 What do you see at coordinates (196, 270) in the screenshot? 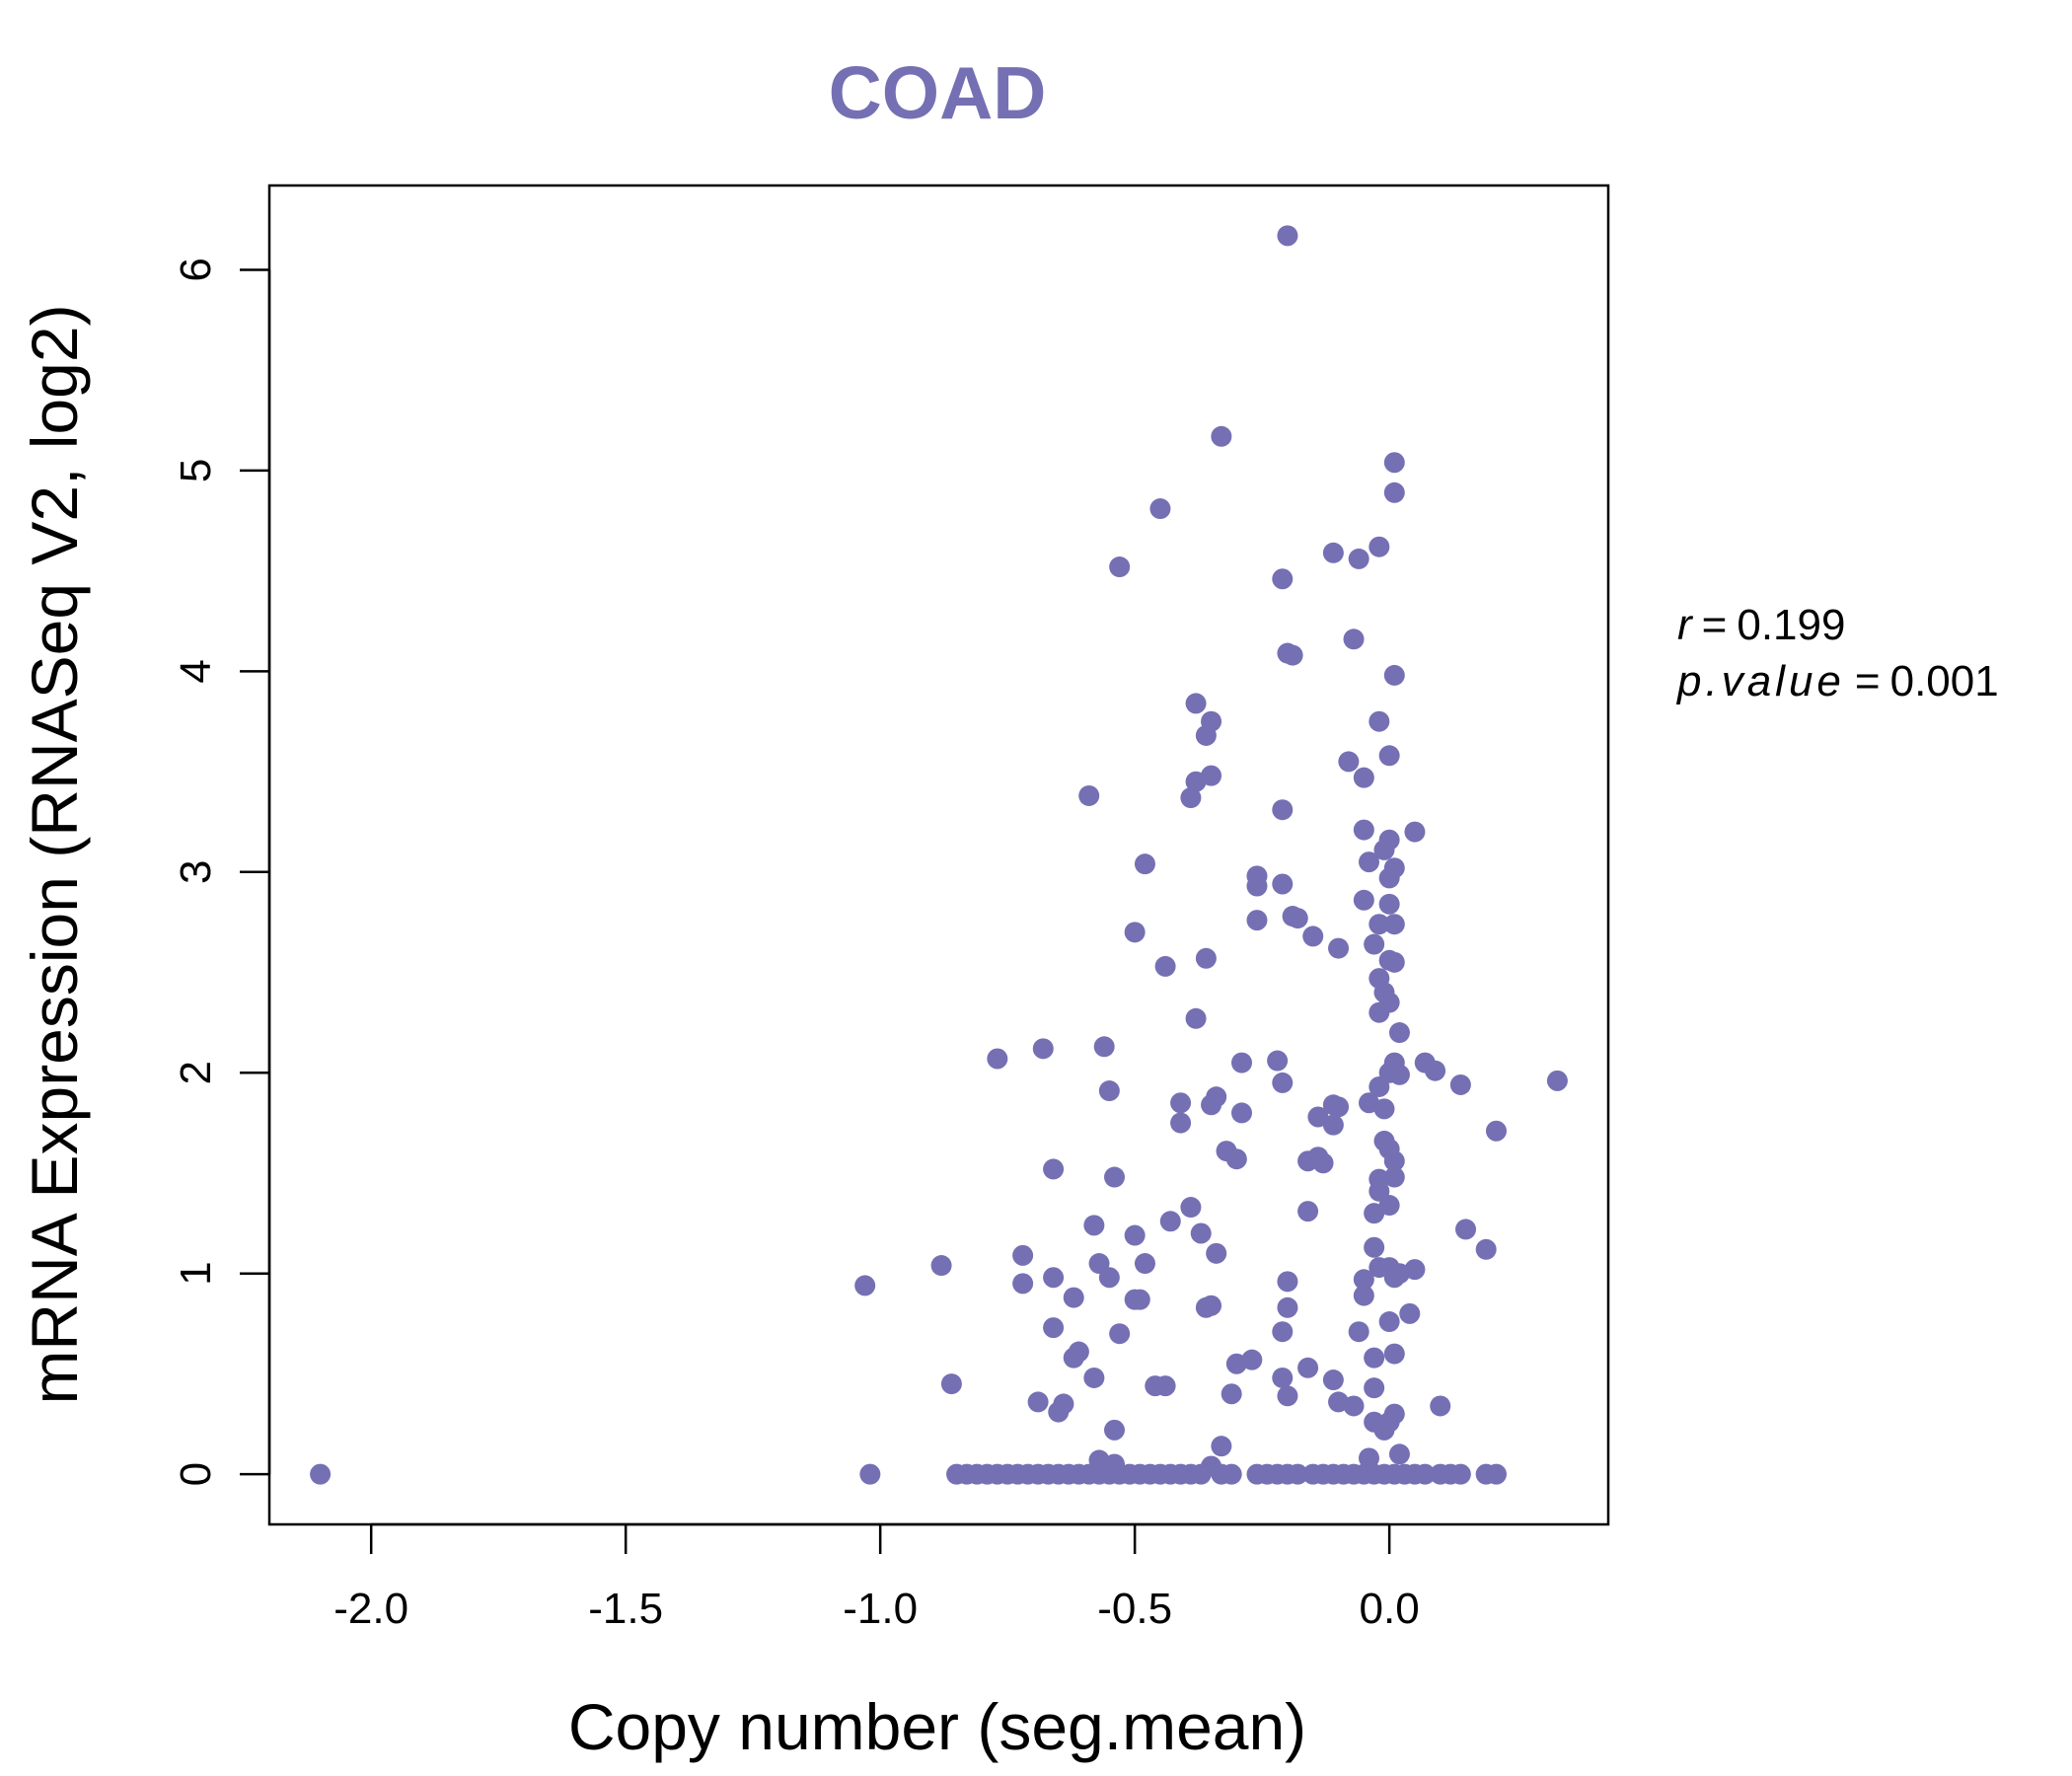
I see `y-tick-label: 6` at bounding box center [196, 270].